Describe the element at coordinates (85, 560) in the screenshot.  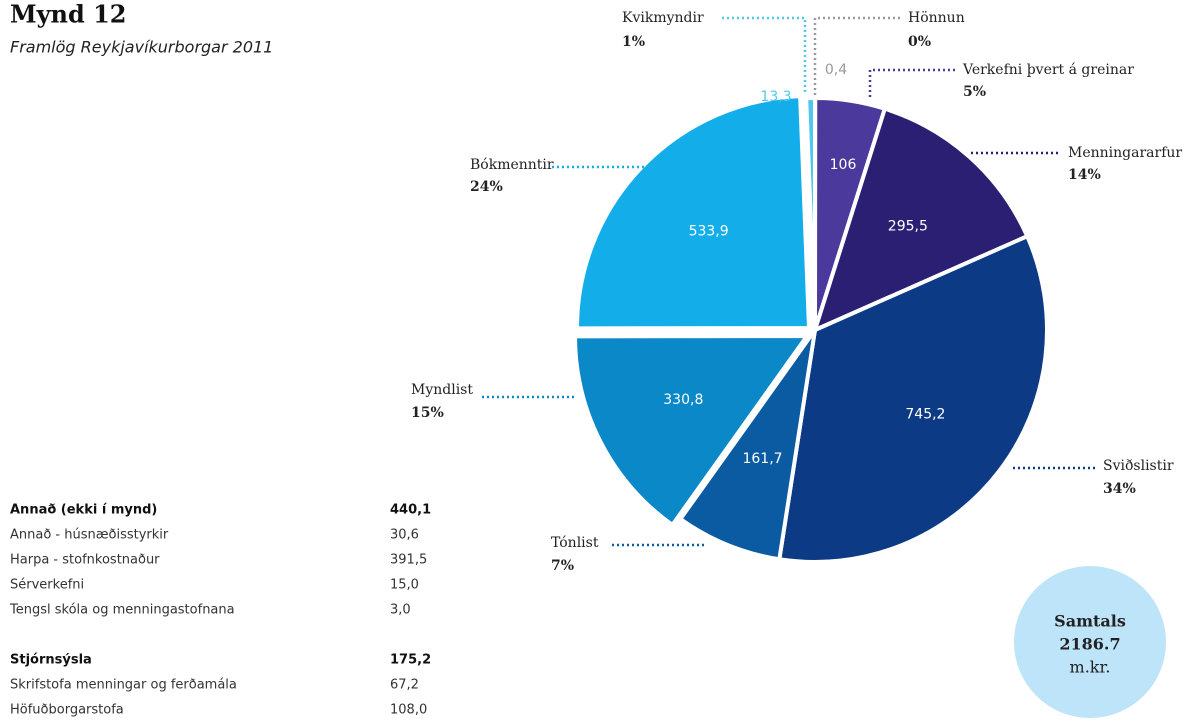
I see `table-row-label: Harpa - stofnkostnaður` at that location.